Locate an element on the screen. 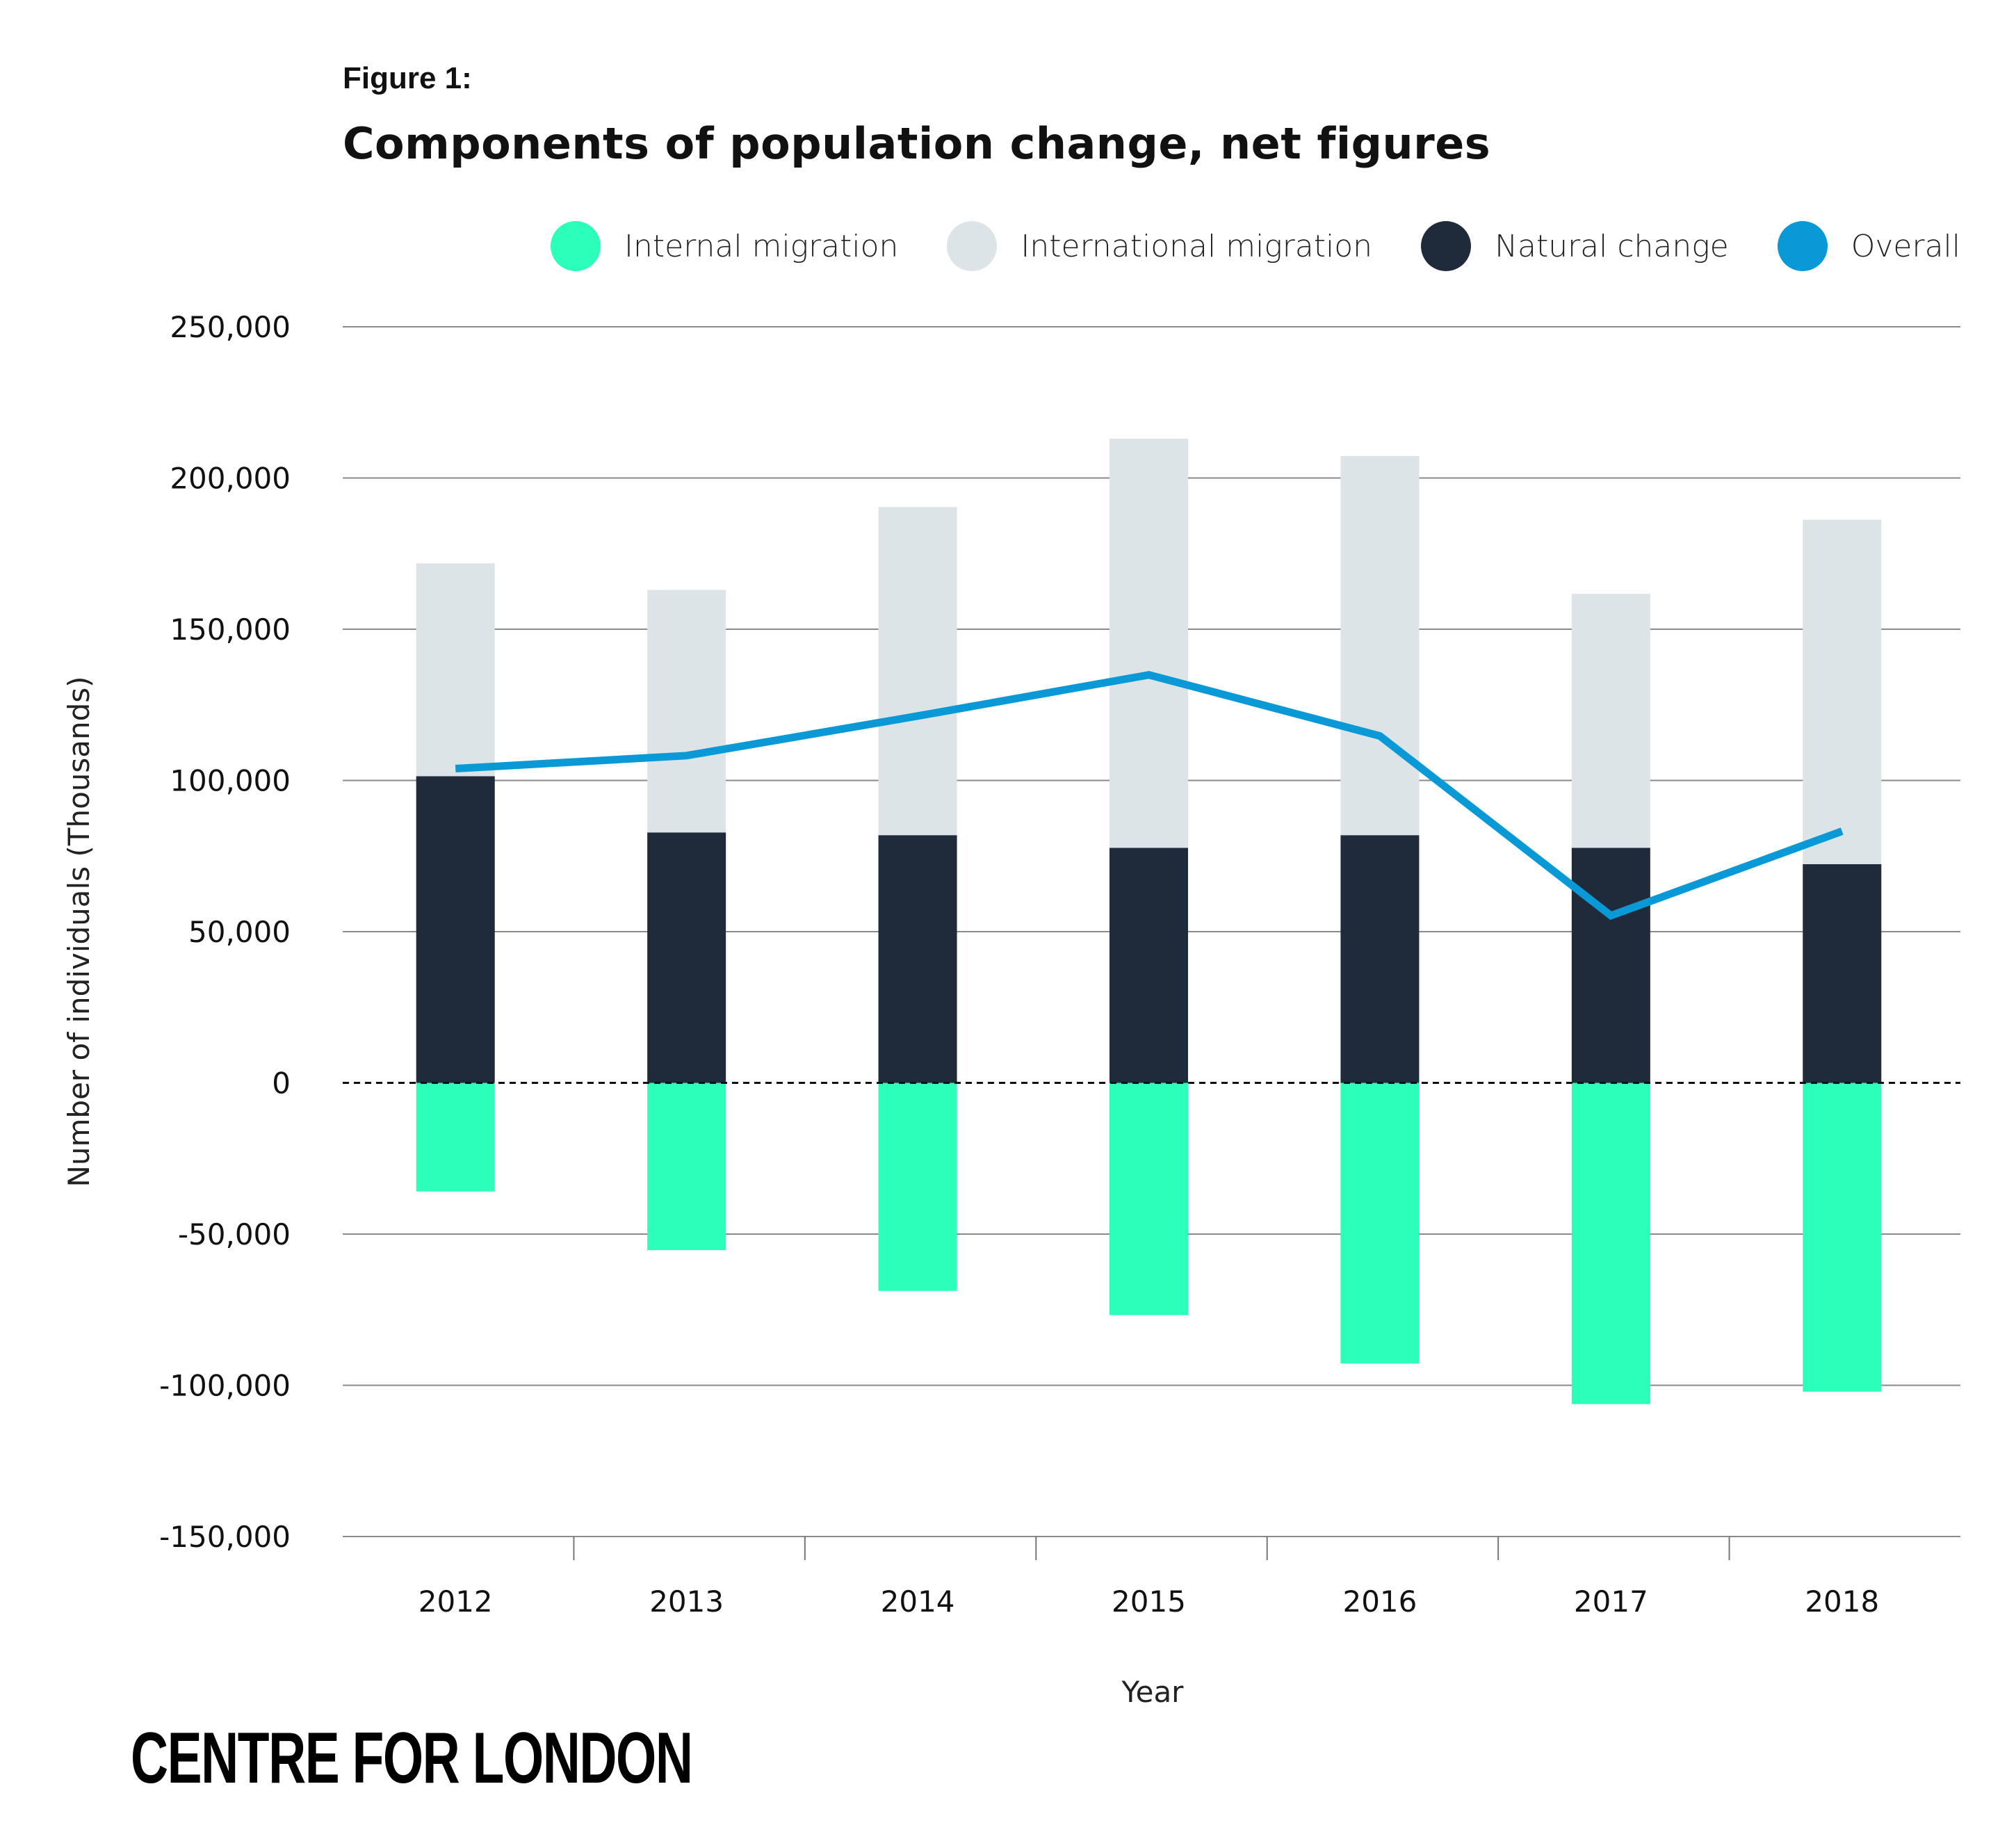  y-axis-title: Number of individuals (Thousands) is located at coordinates (79, 931).